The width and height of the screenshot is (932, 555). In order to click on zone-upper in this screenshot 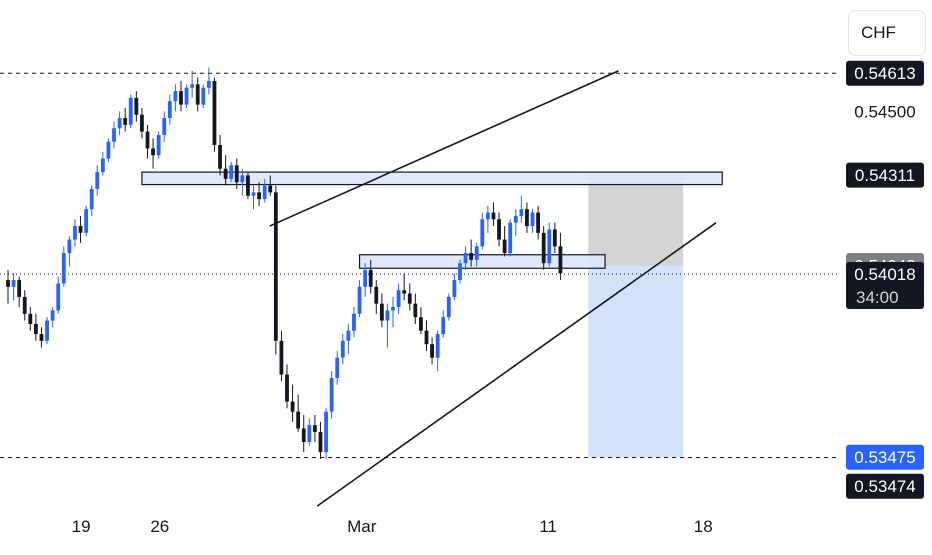, I will do `click(432, 178)`.